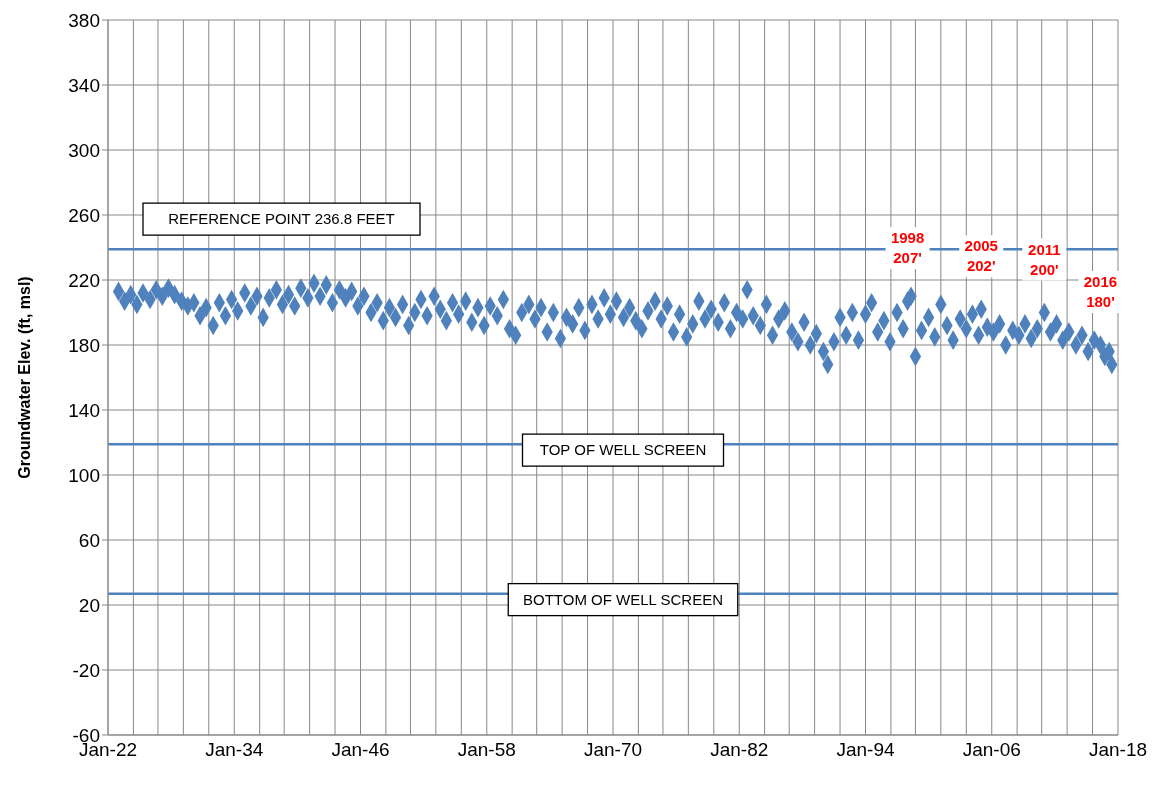 The height and width of the screenshot is (787, 1167). I want to click on ref-line-label: BOTTOM OF WELL SCREEN, so click(623, 599).